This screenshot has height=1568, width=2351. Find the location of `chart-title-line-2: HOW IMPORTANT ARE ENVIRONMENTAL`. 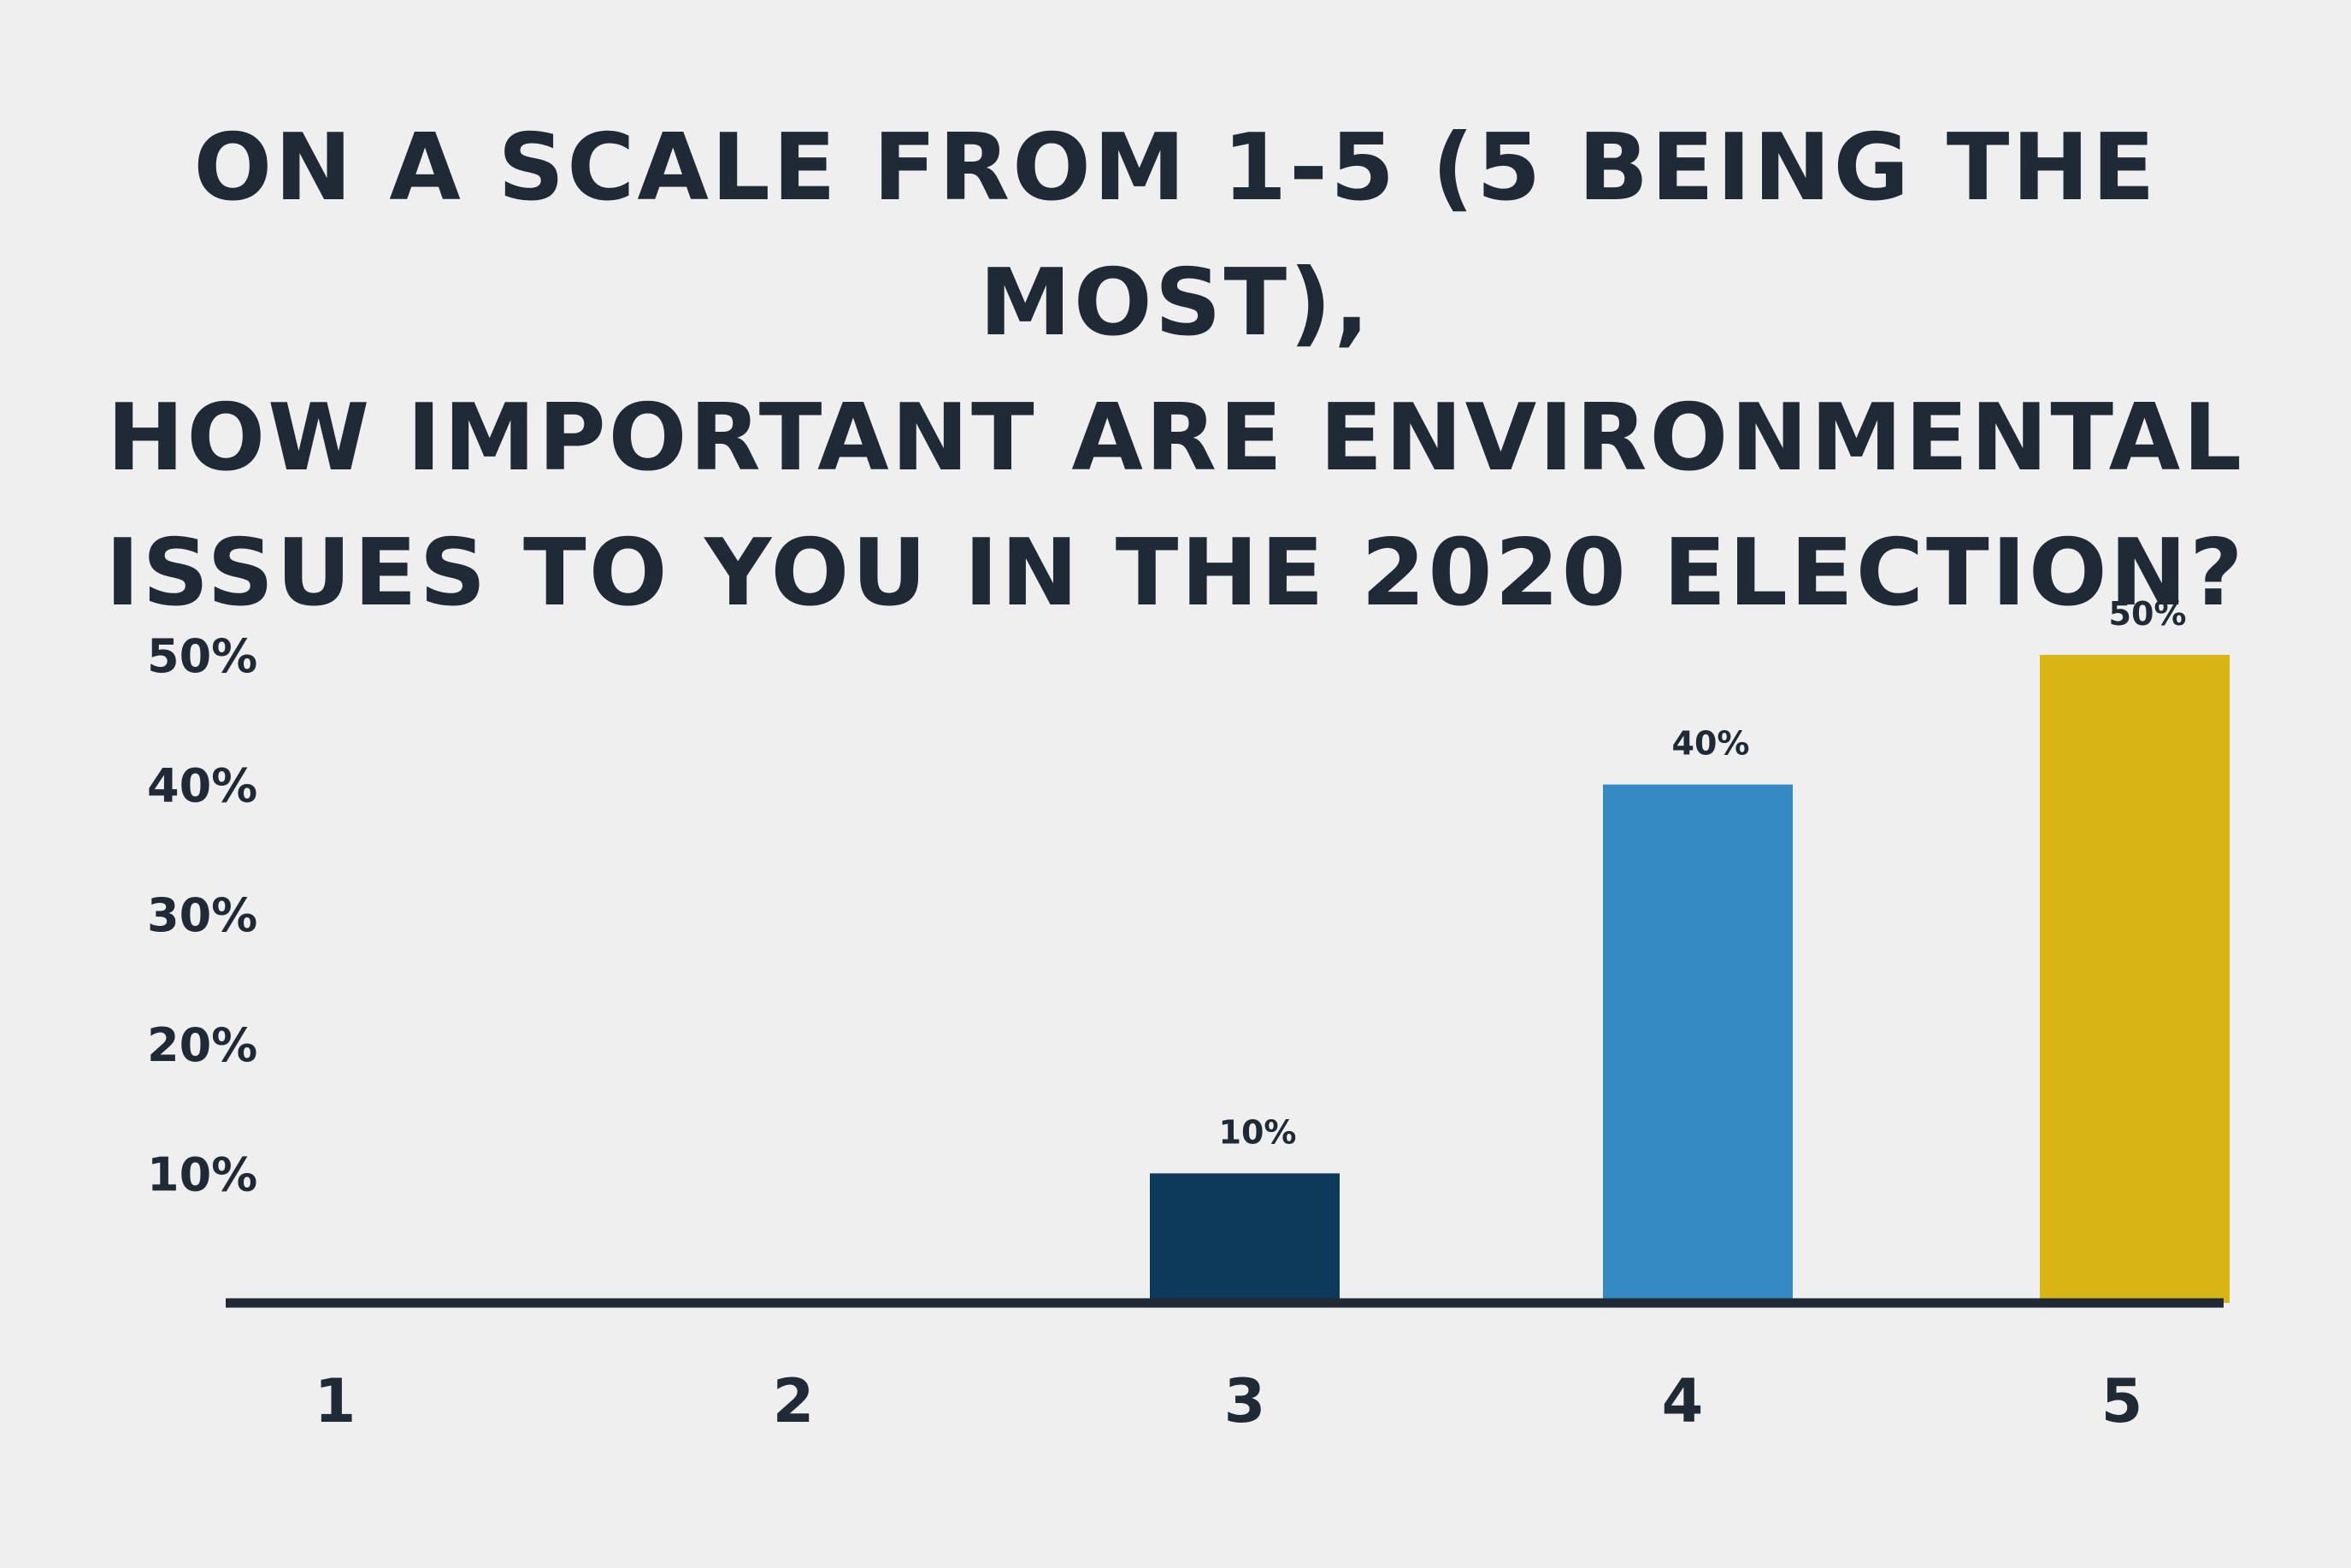

chart-title-line-2: HOW IMPORTANT ARE ENVIRONMENTAL is located at coordinates (1175, 438).